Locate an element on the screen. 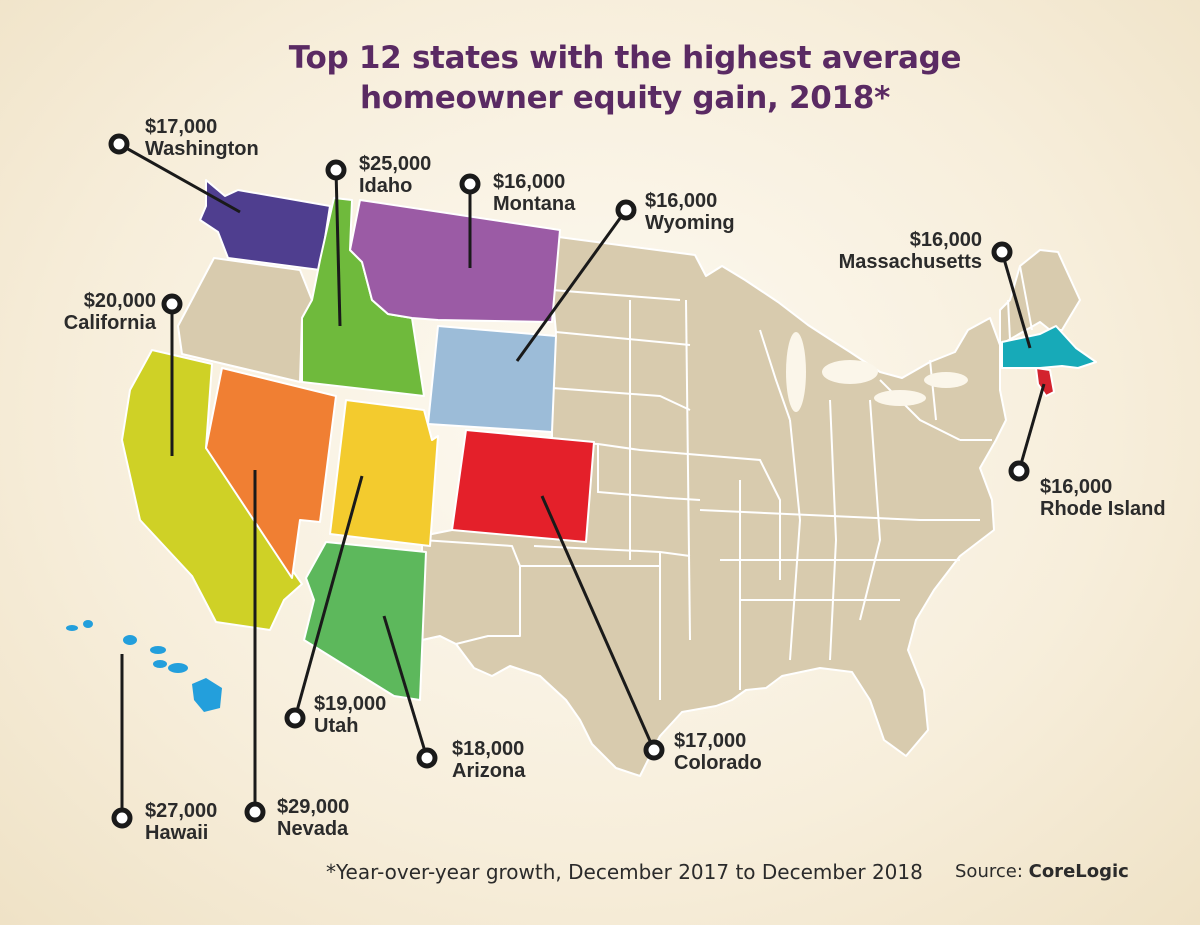 The width and height of the screenshot is (1200, 925). state-rhode-island is located at coordinates (1045, 382).